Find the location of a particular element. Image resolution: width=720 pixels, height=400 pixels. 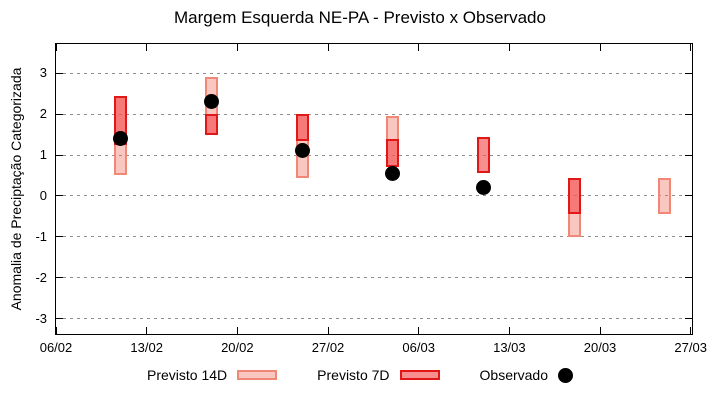

previsto-14d-box is located at coordinates (665, 196).